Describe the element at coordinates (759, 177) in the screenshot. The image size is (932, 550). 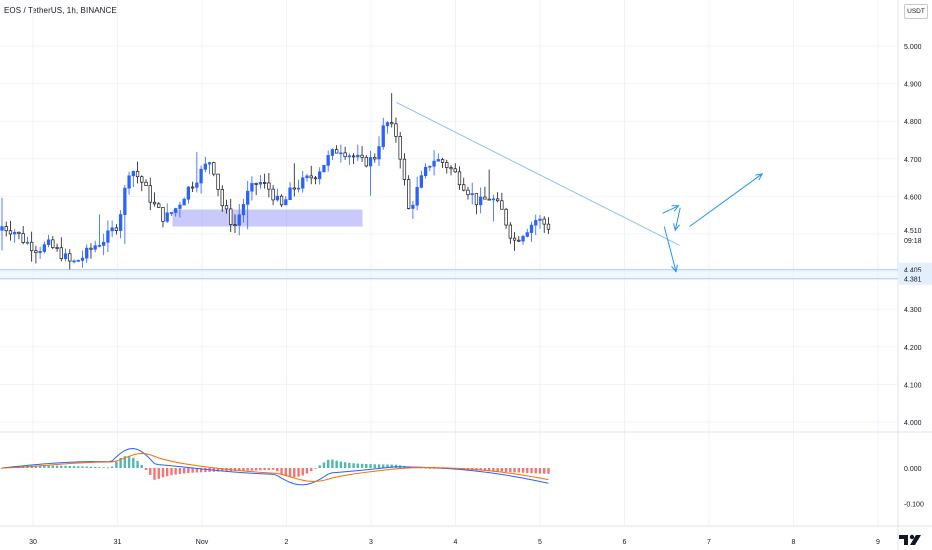
I see `projection-arrow-bullish-head` at that location.